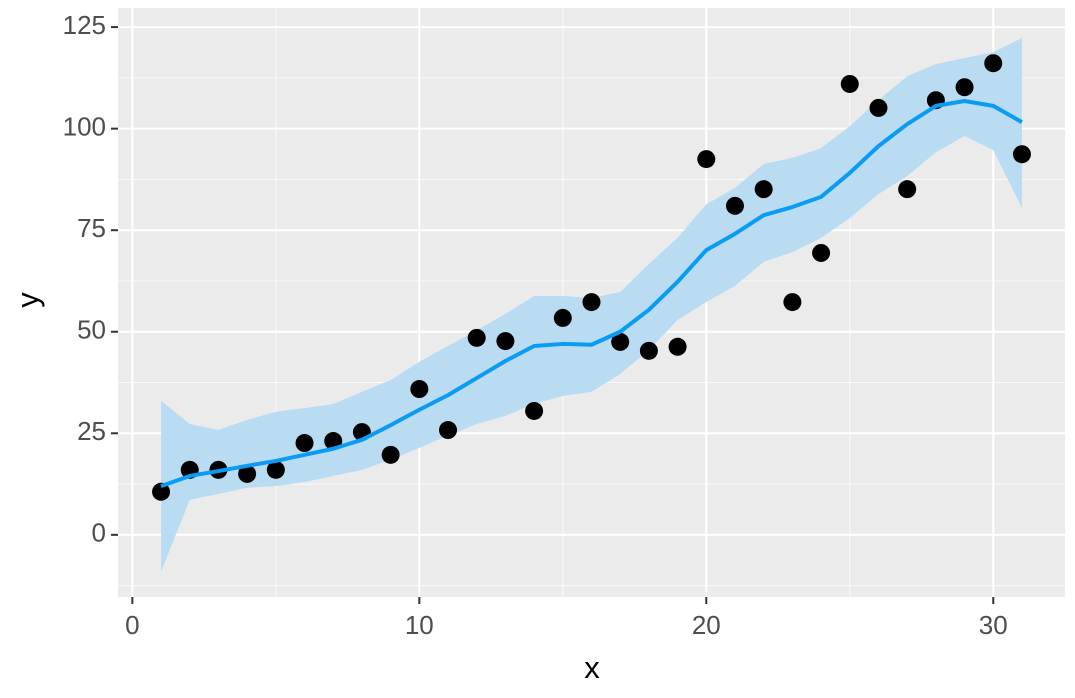  I want to click on y-tick-label: 75, so click(91, 228).